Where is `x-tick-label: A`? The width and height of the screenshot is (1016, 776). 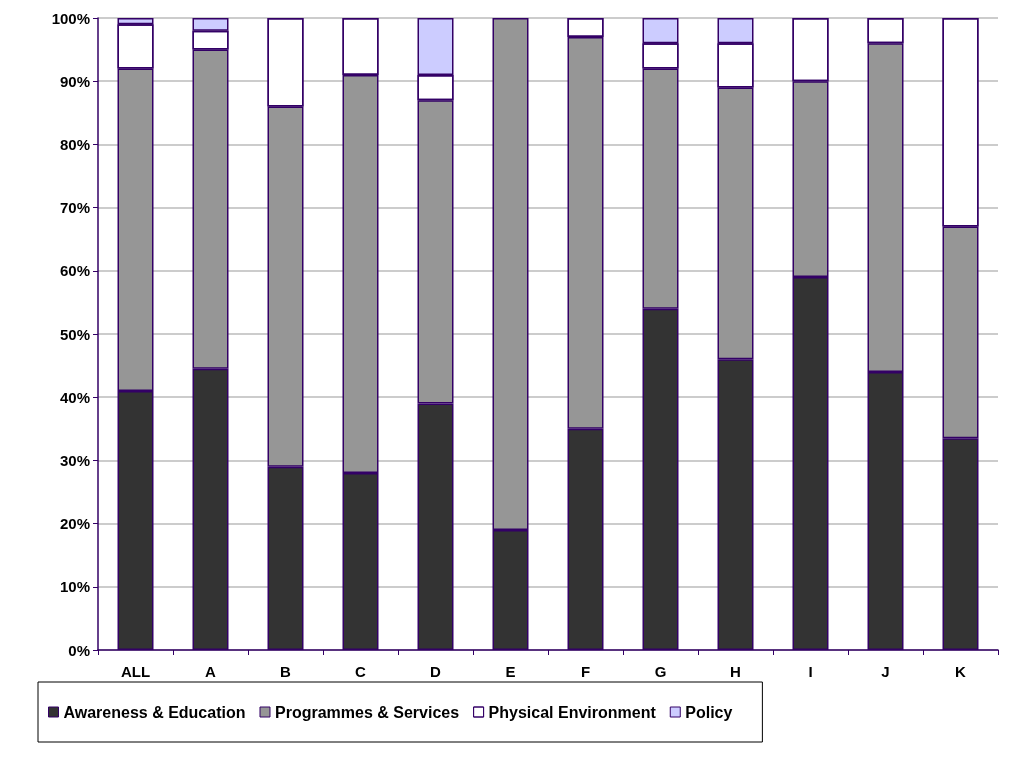
x-tick-label: A is located at coordinates (211, 671).